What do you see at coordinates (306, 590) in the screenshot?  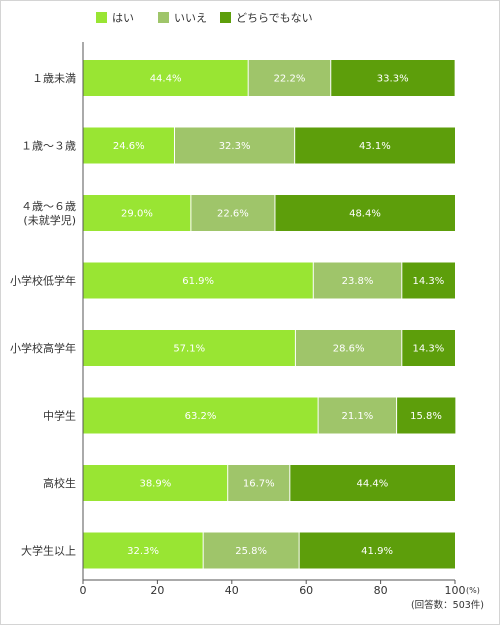 I see `x-tick-label-3: 60` at bounding box center [306, 590].